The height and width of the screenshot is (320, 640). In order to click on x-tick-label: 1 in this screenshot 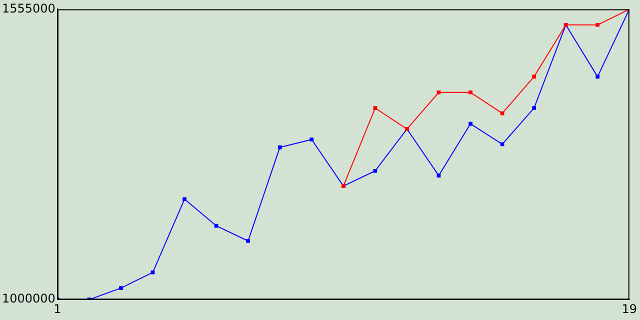, I will do `click(58, 309)`.